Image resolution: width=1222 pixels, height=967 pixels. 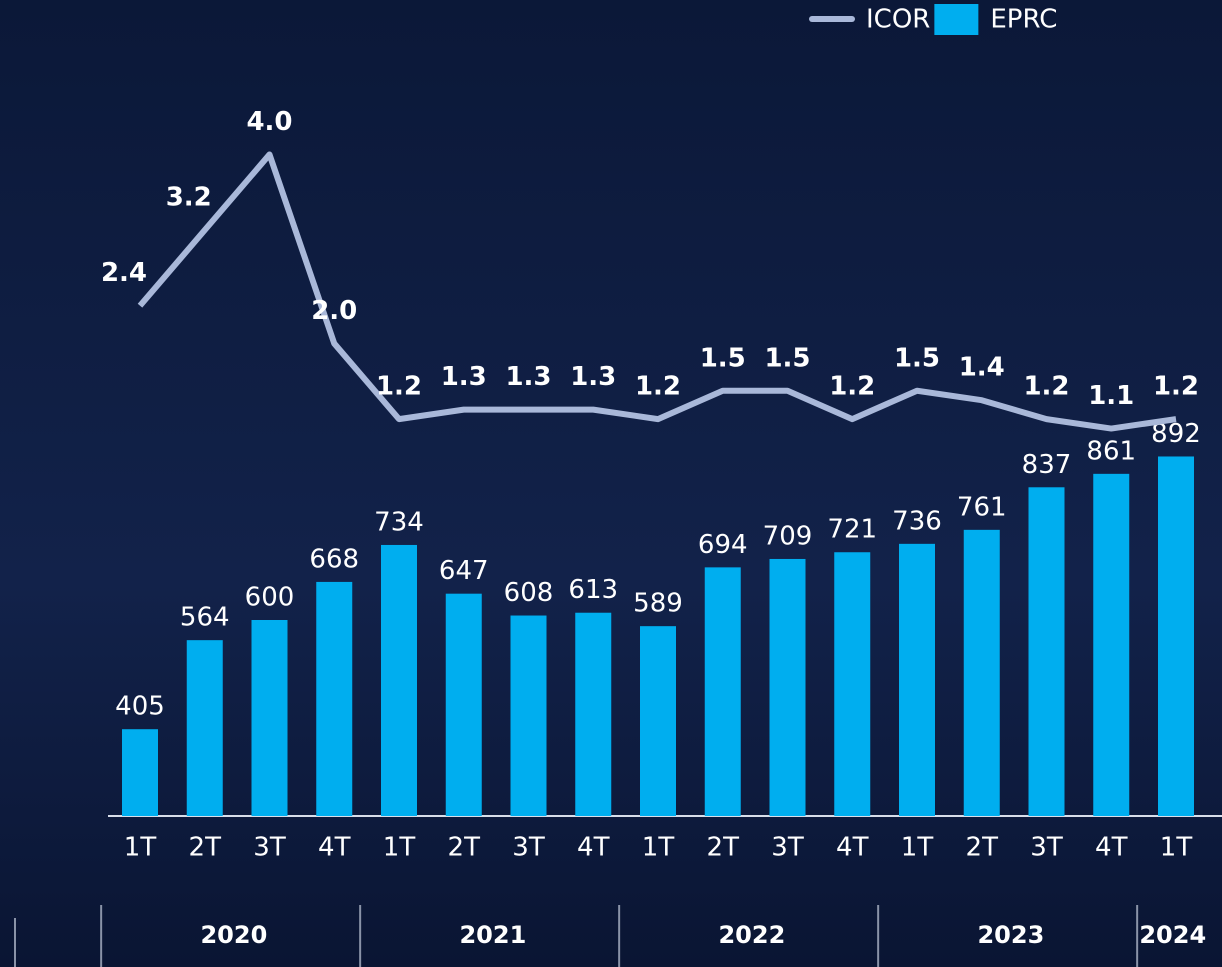 What do you see at coordinates (723, 545) in the screenshot?
I see `bar-value-label: 694` at bounding box center [723, 545].